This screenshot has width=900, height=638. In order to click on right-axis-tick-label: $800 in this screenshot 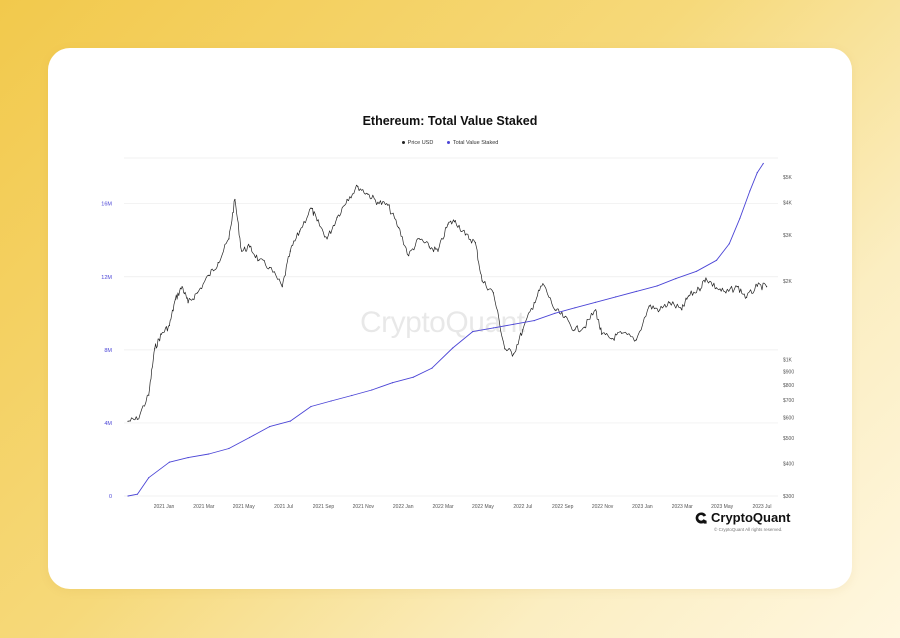, I will do `click(788, 386)`.